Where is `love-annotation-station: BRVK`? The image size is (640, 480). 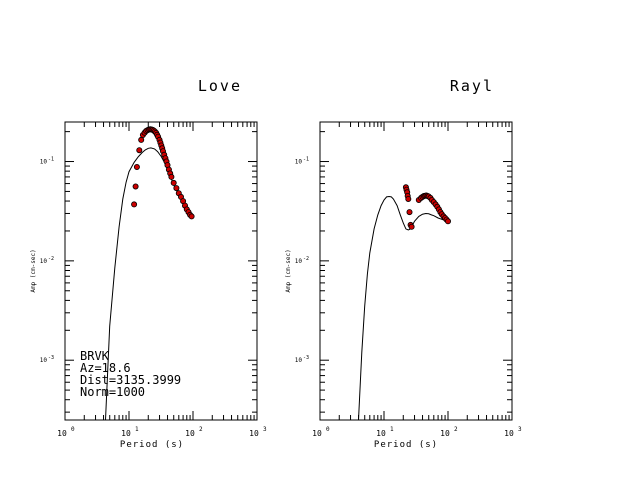
love-annotation-station: BRVK is located at coordinates (95, 356).